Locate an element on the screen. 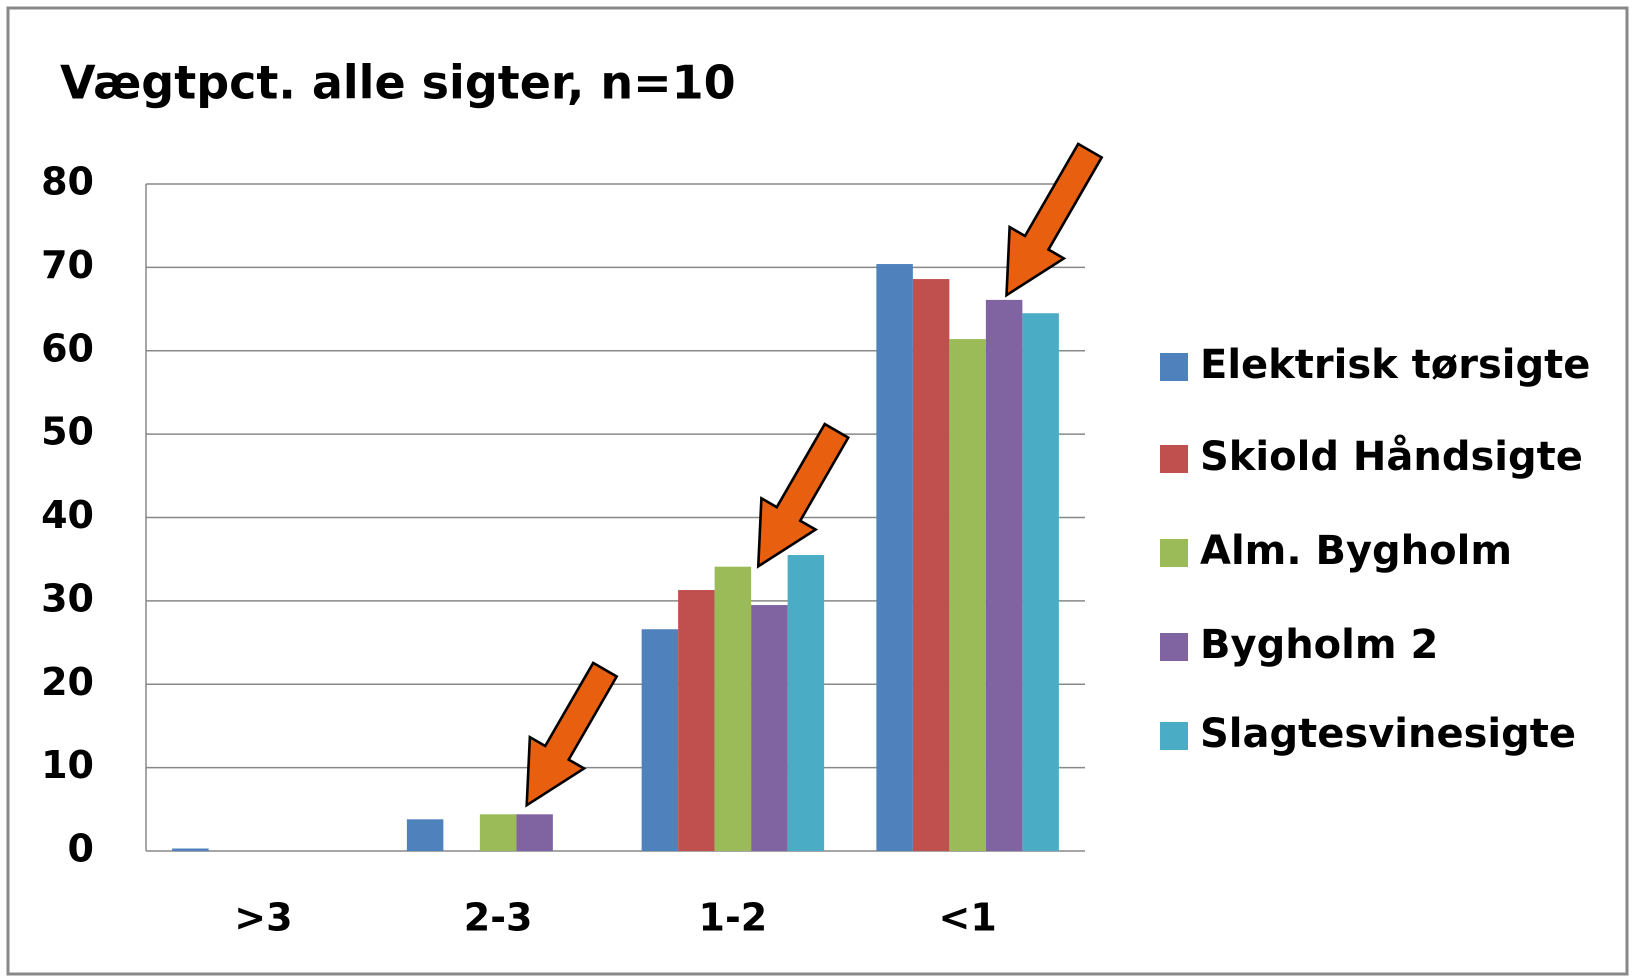 This screenshot has width=1635, height=976. legend-label: Skiold Håndsigte is located at coordinates (1391, 456).